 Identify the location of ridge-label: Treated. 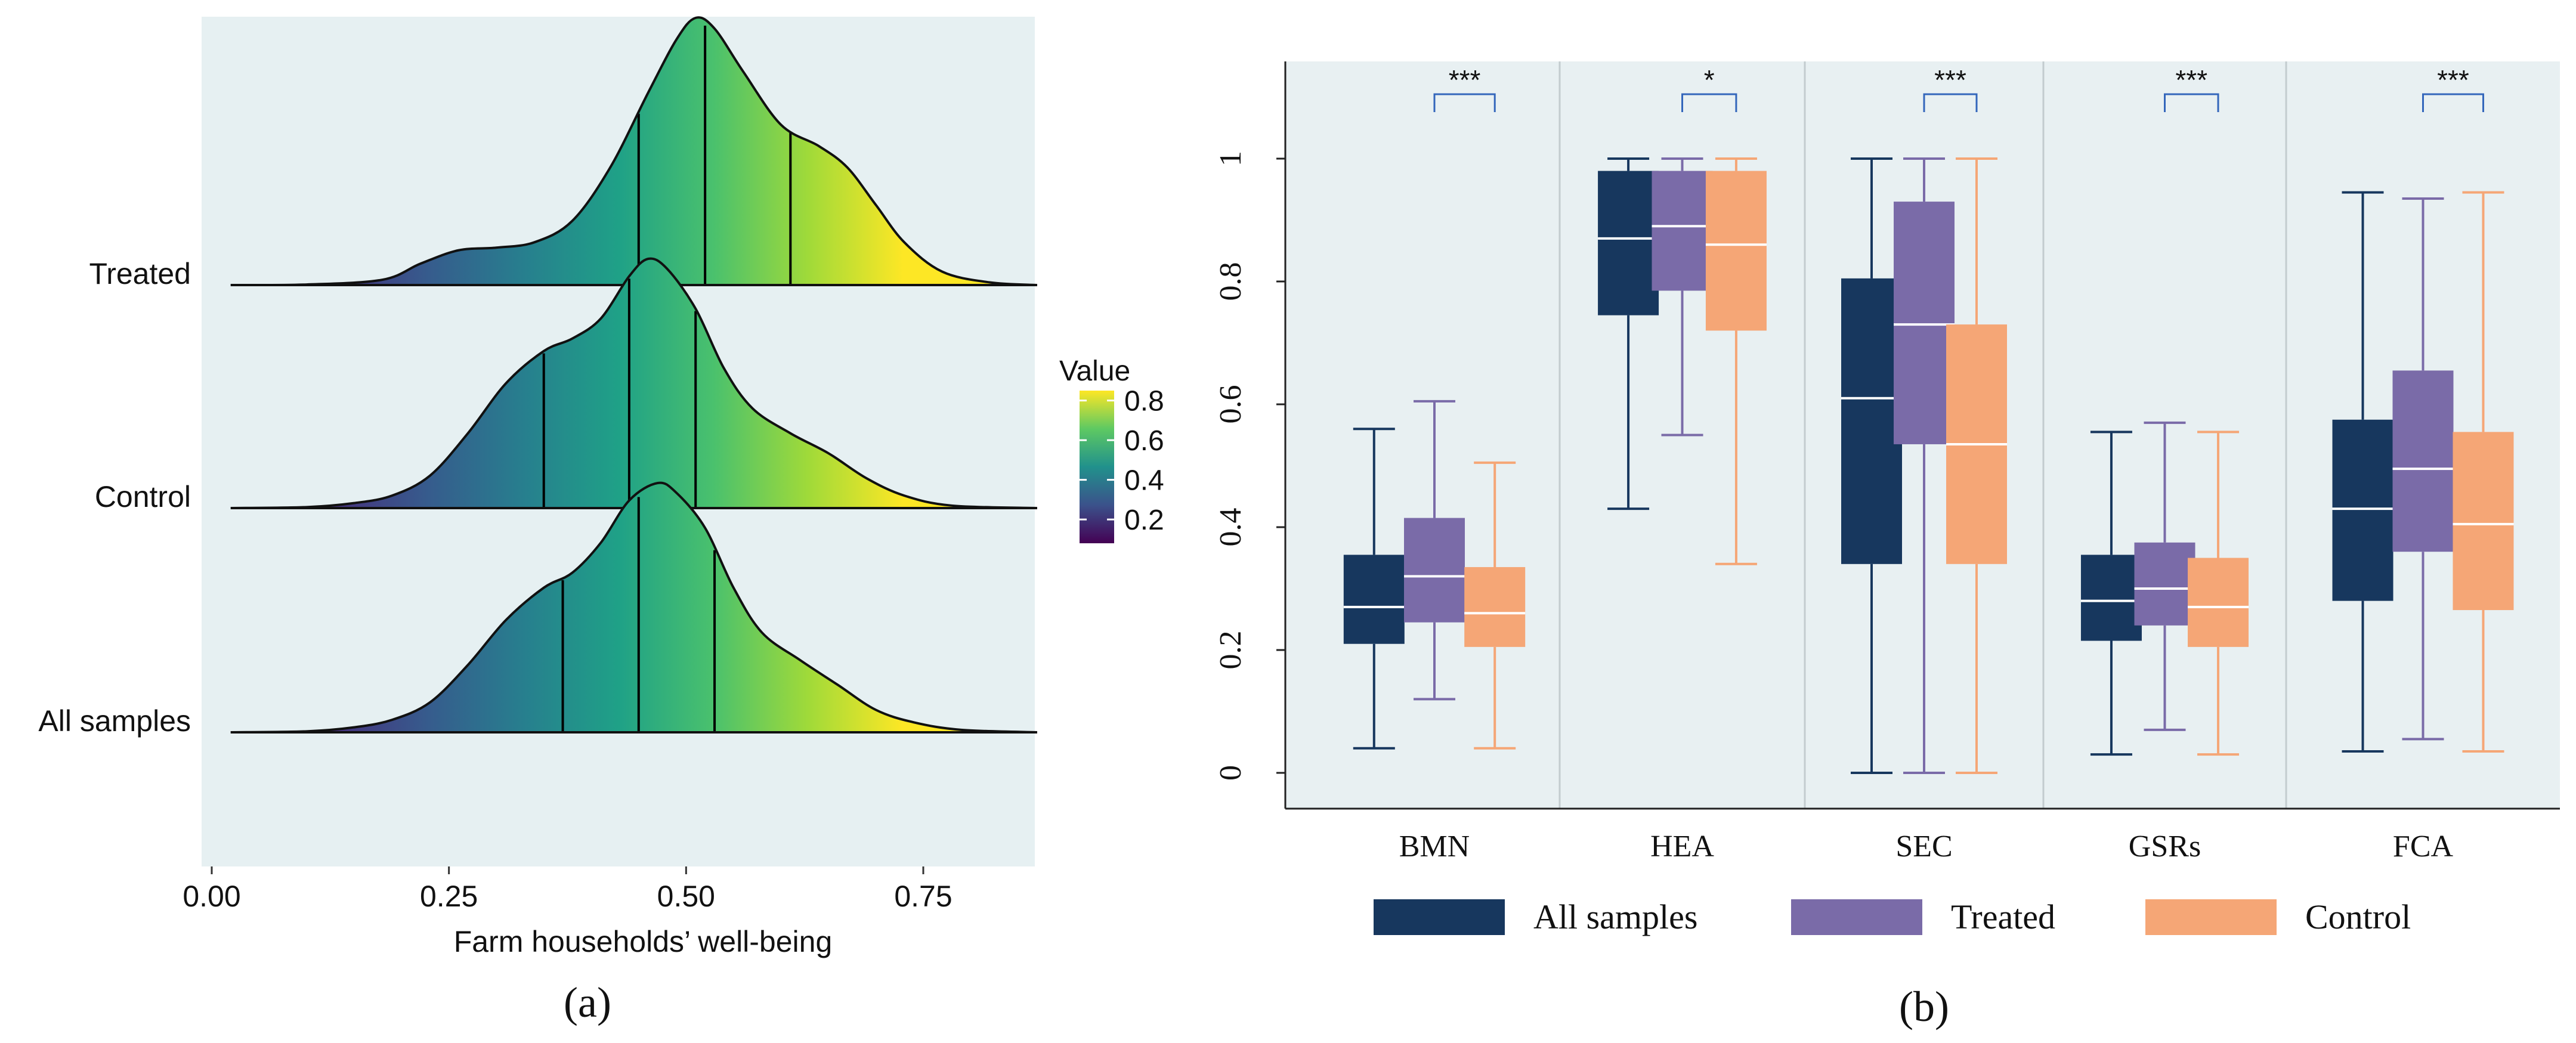
(140, 273).